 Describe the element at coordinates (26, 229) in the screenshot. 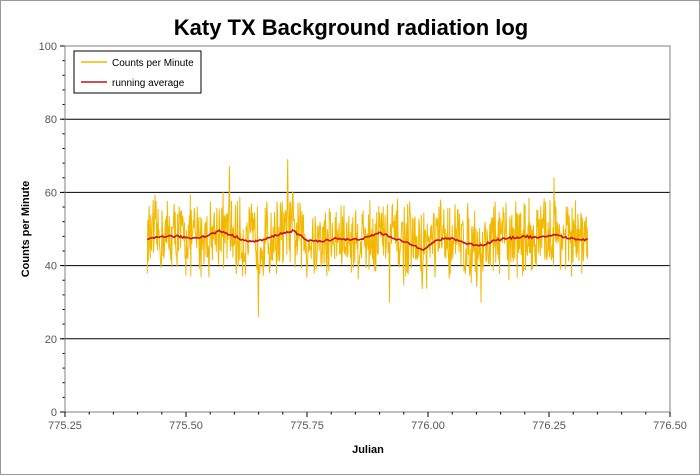

I see `y-axis-label: Counts per Minute` at that location.